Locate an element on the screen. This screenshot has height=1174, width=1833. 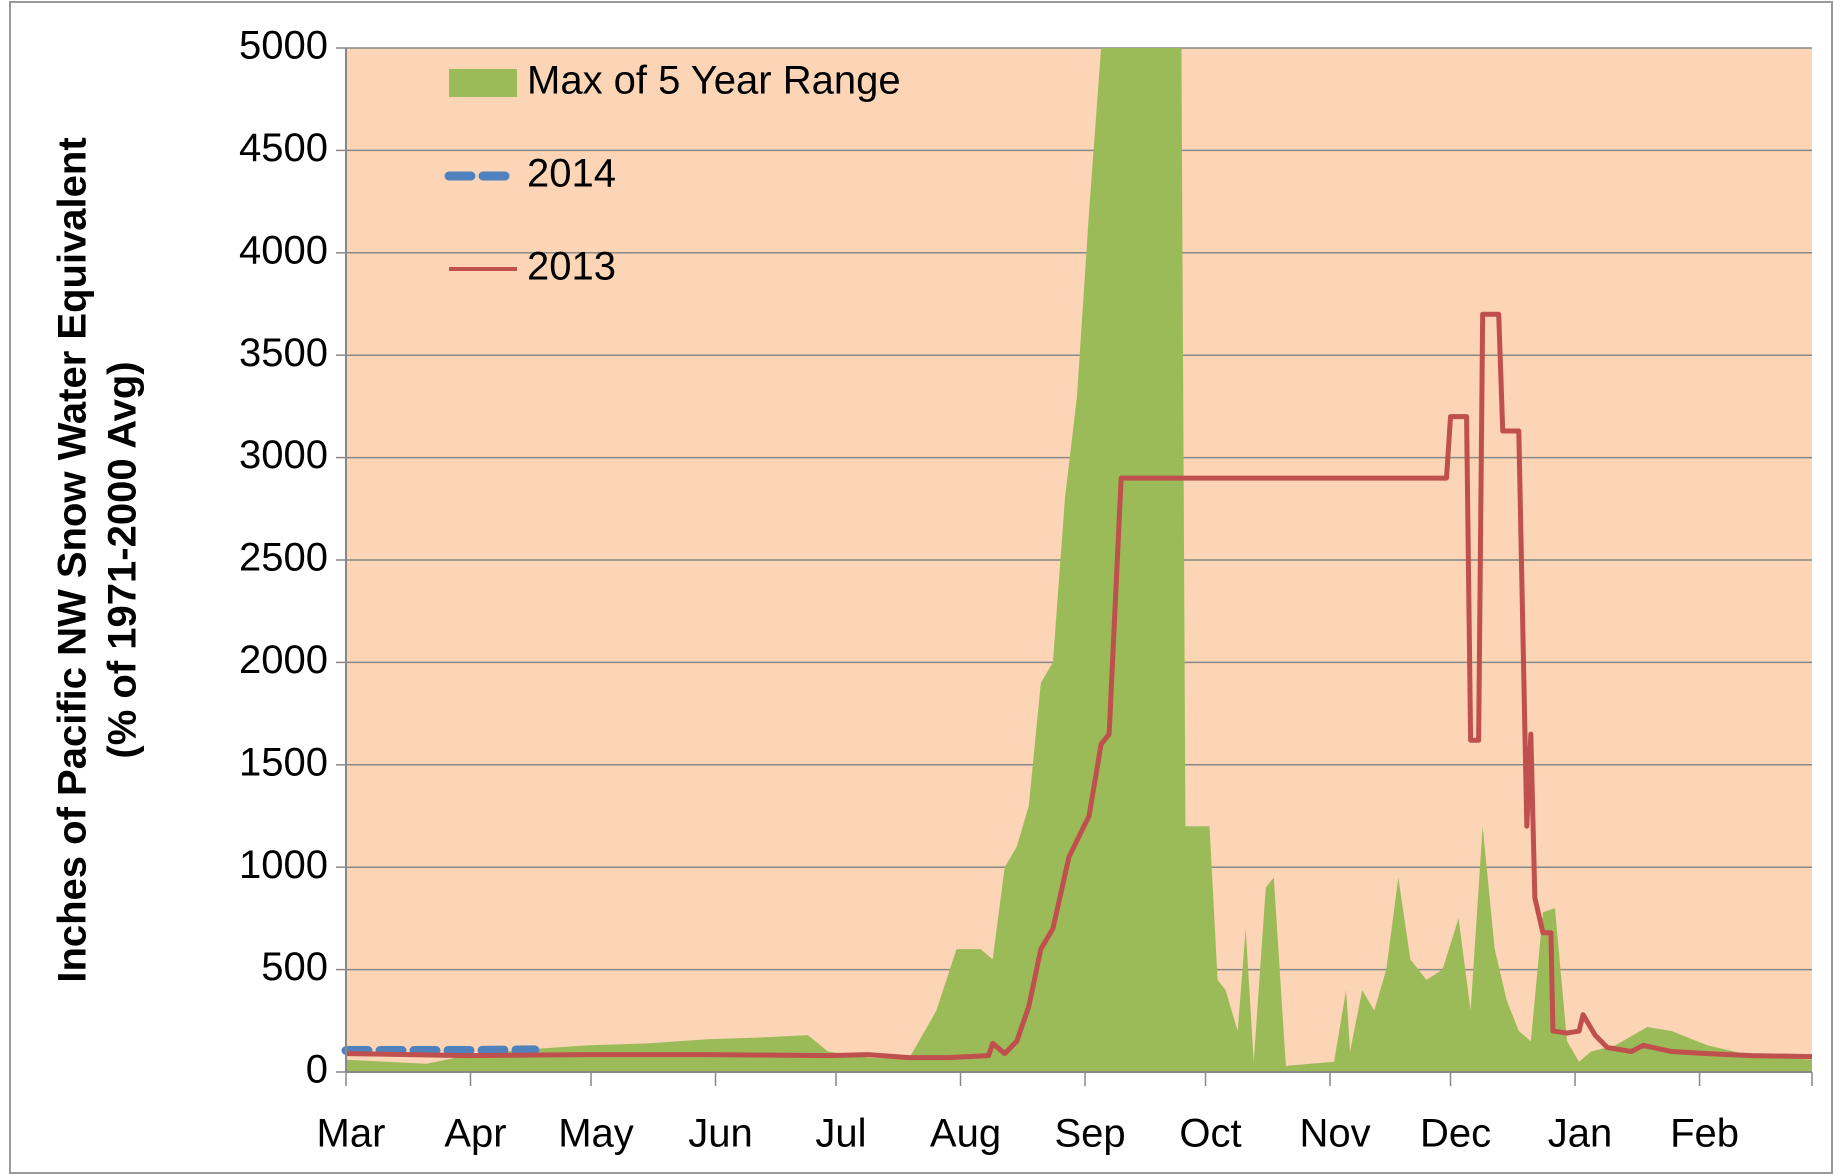
y-tick-label: 0 is located at coordinates (317, 1070).